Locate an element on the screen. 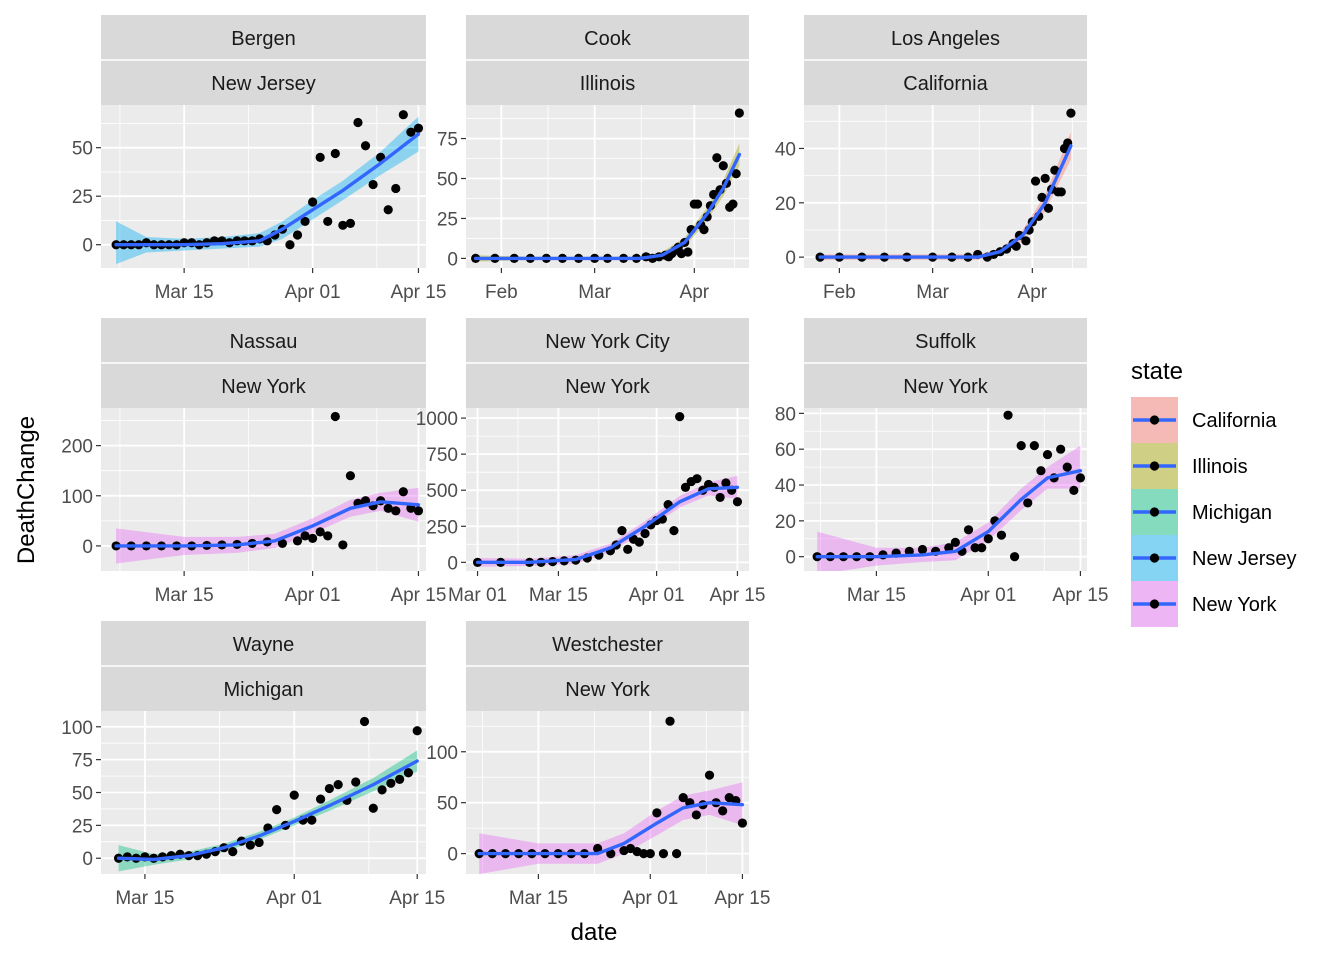  y-tick-label: 25 is located at coordinates (82, 826).